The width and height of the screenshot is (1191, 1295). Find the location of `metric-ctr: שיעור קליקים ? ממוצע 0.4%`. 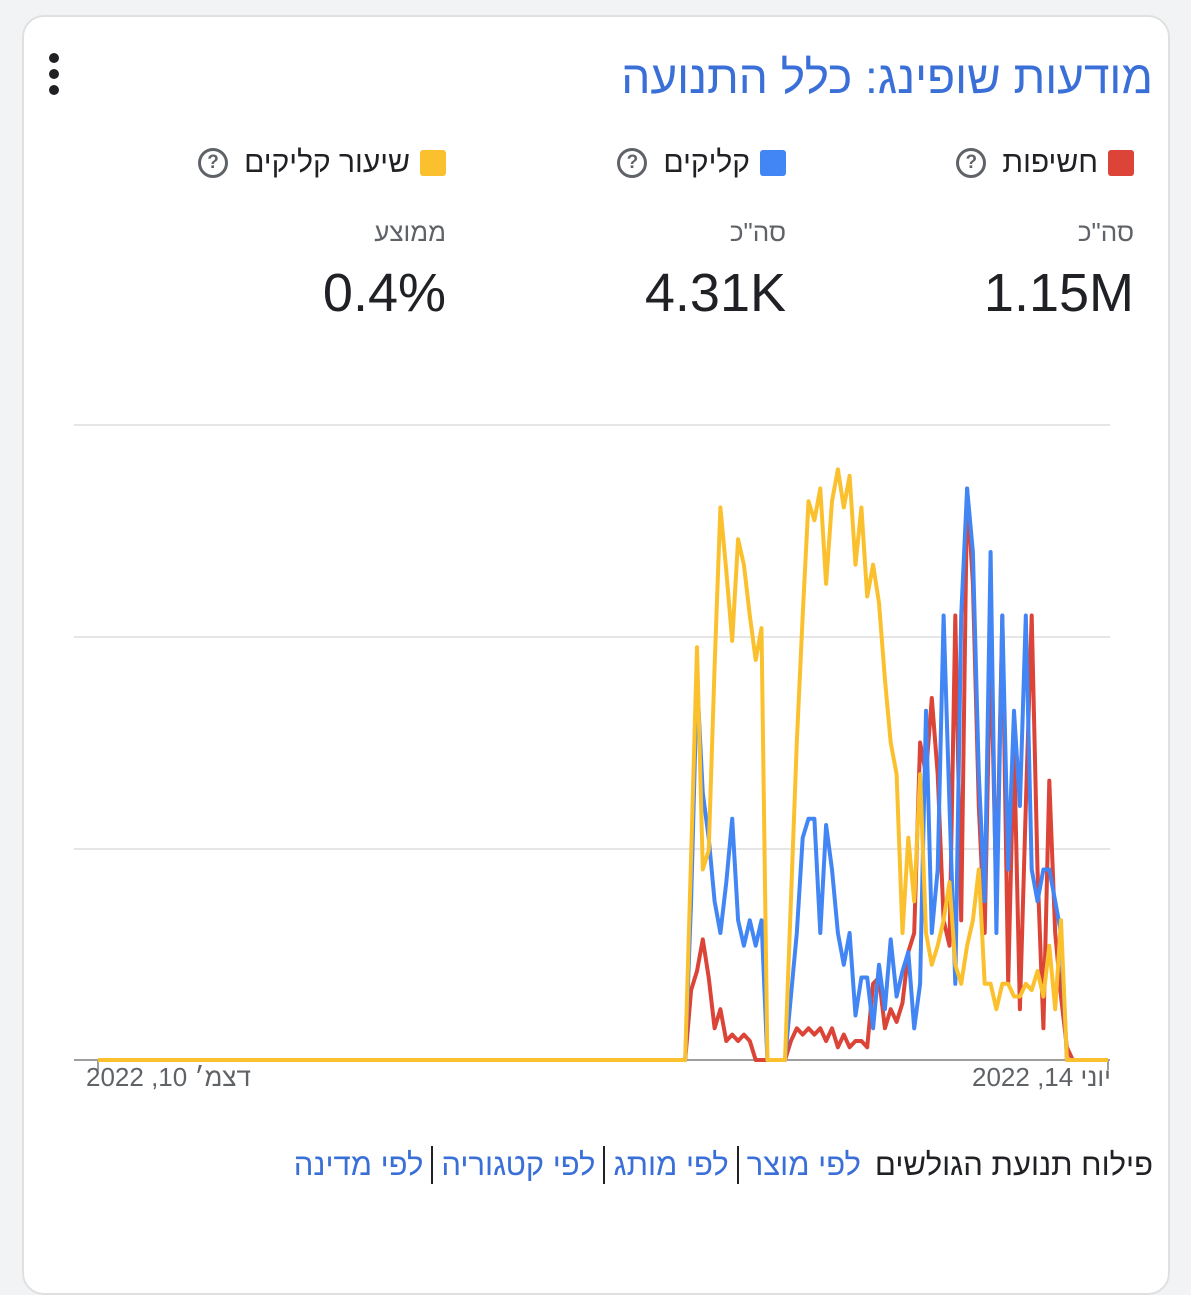

metric-ctr: שיעור קליקים ? ממוצע 0.4% is located at coordinates (296, 234).